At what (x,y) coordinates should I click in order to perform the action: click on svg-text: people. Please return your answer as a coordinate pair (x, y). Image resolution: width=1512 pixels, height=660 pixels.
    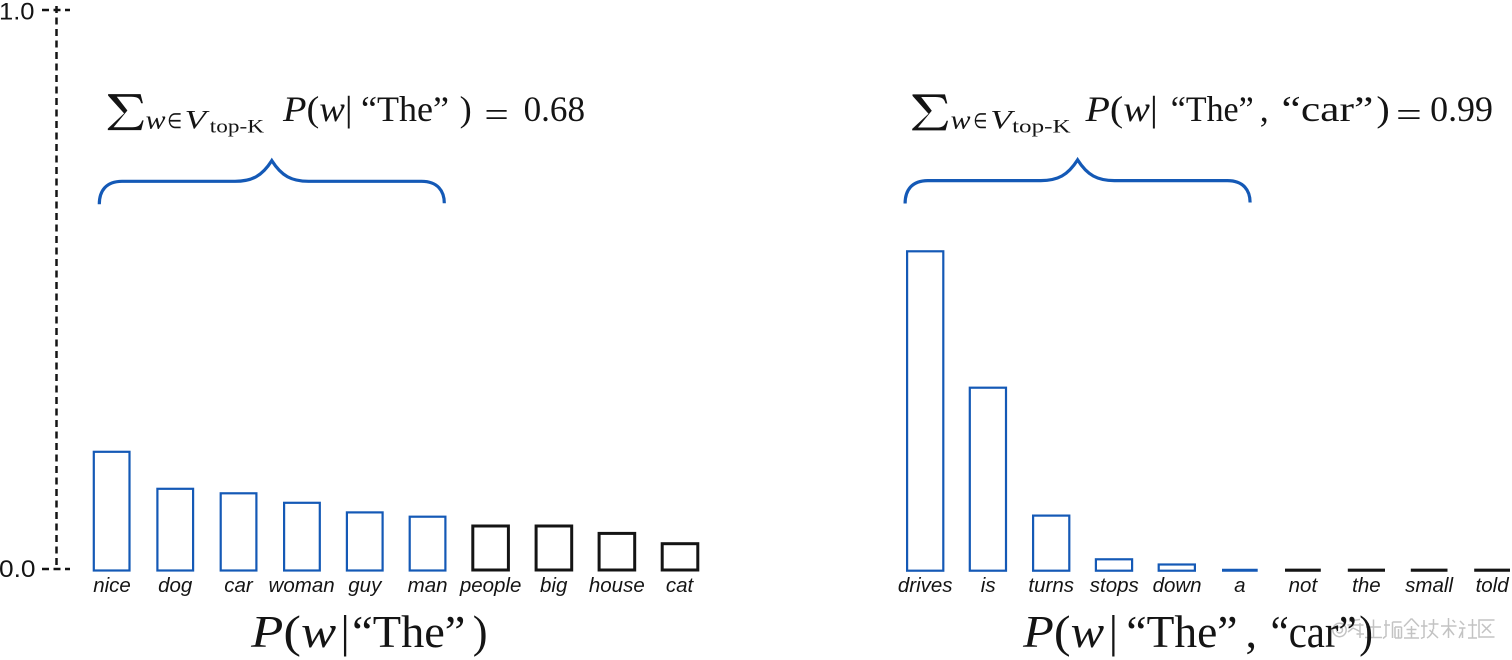
    Looking at the image, I should click on (490, 585).